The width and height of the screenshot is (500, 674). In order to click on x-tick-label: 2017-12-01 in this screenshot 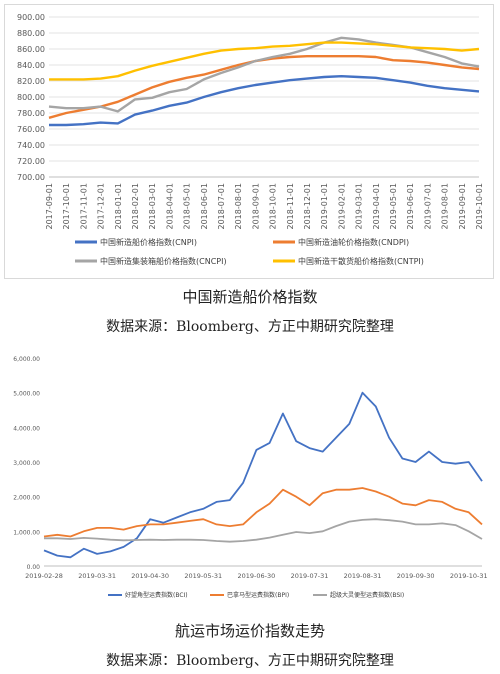, I will do `click(101, 206)`.